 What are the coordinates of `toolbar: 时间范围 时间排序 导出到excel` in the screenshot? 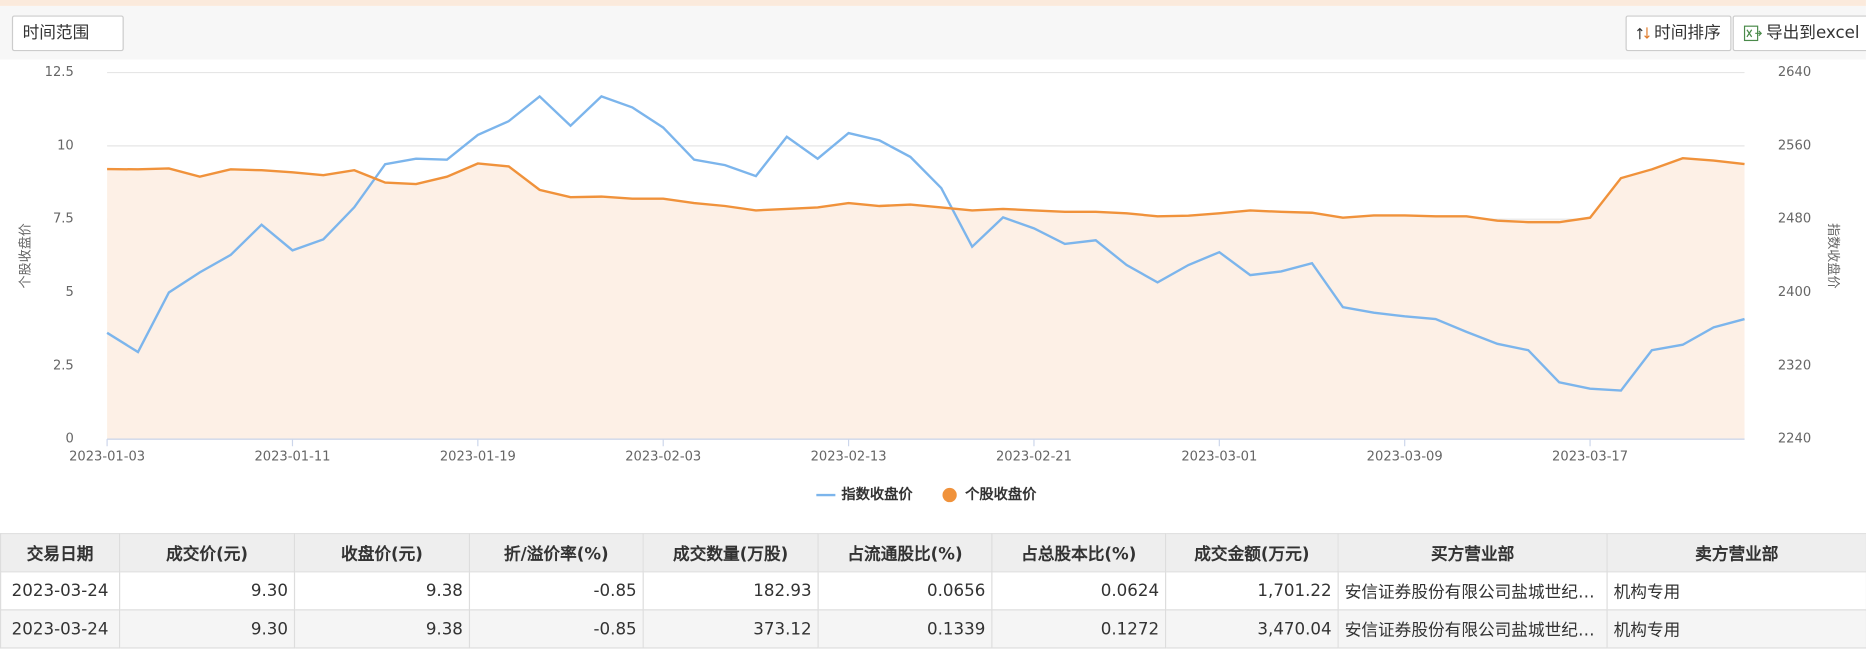 It's located at (933, 32).